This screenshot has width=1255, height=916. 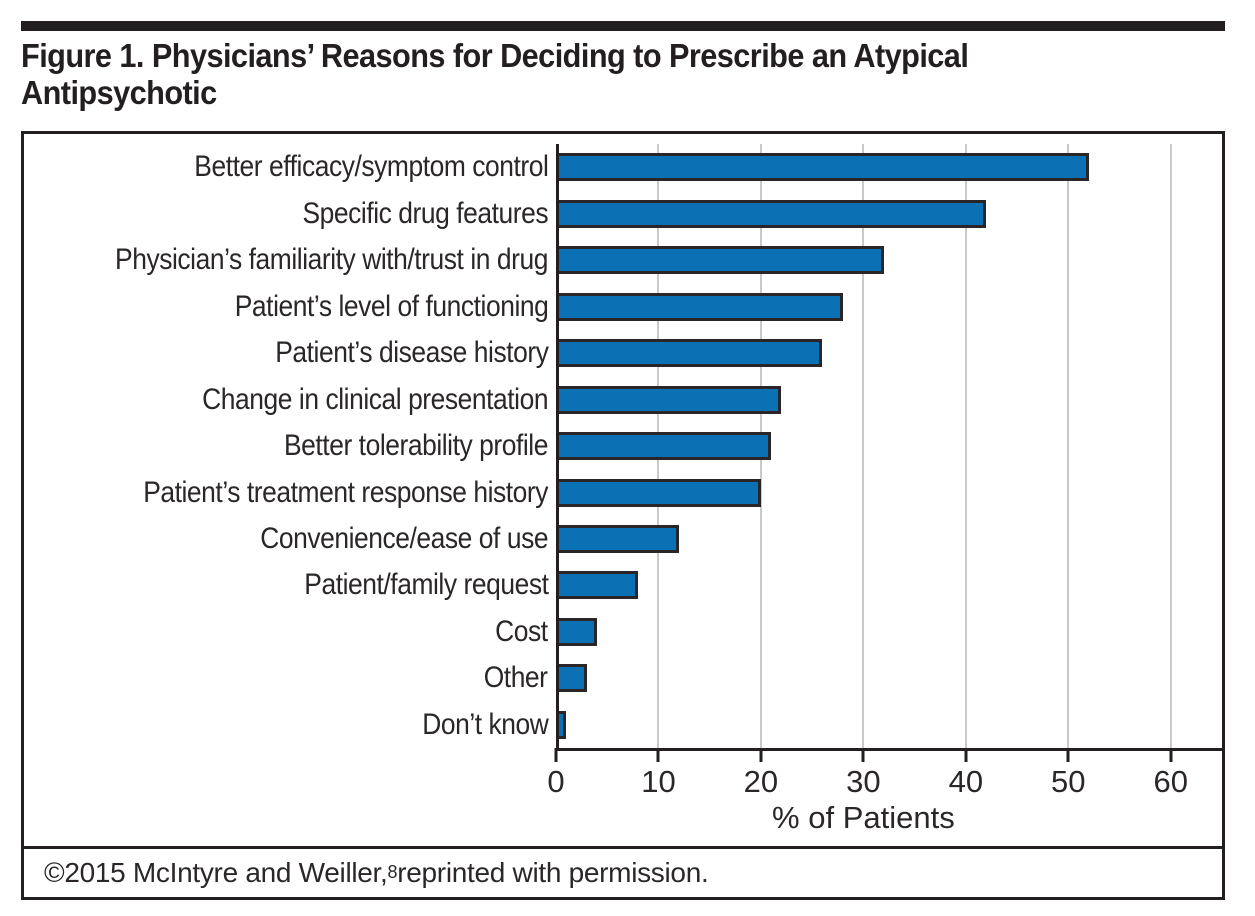 I want to click on label-row: Patient’s level of functioning, so click(x=286, y=306).